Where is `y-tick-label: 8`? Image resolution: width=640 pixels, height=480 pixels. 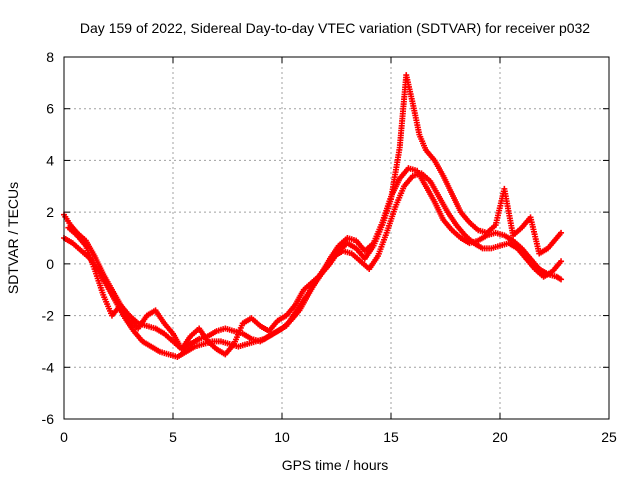
y-tick-label: 8 is located at coordinates (50, 57).